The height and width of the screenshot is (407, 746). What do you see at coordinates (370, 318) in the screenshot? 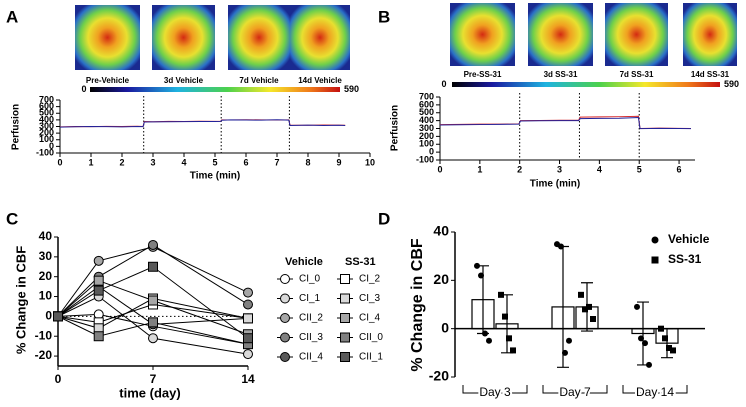
I see `legend-label: CI_4` at bounding box center [370, 318].